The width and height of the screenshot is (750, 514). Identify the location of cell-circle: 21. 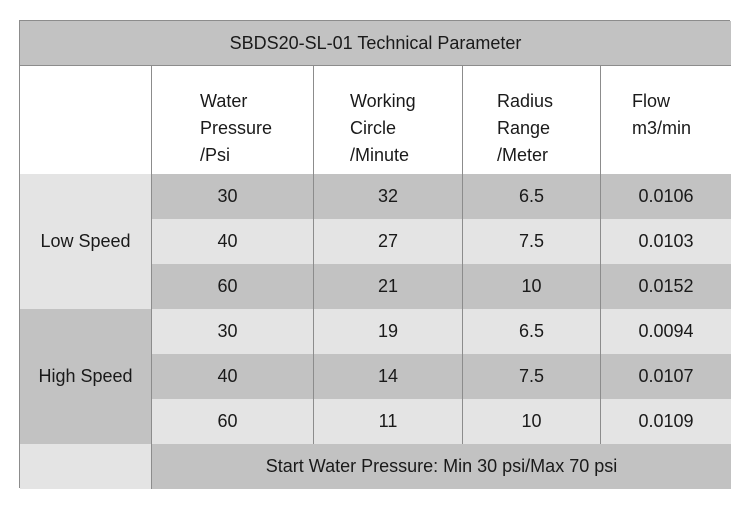
(387, 286).